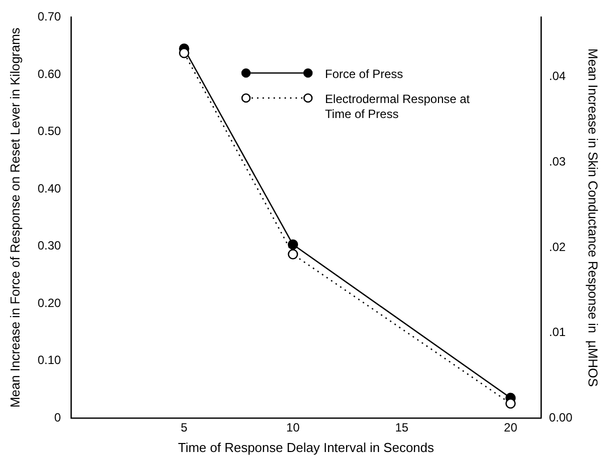 This screenshot has width=610, height=462. I want to click on y2-tick-label: .04, so click(557, 76).